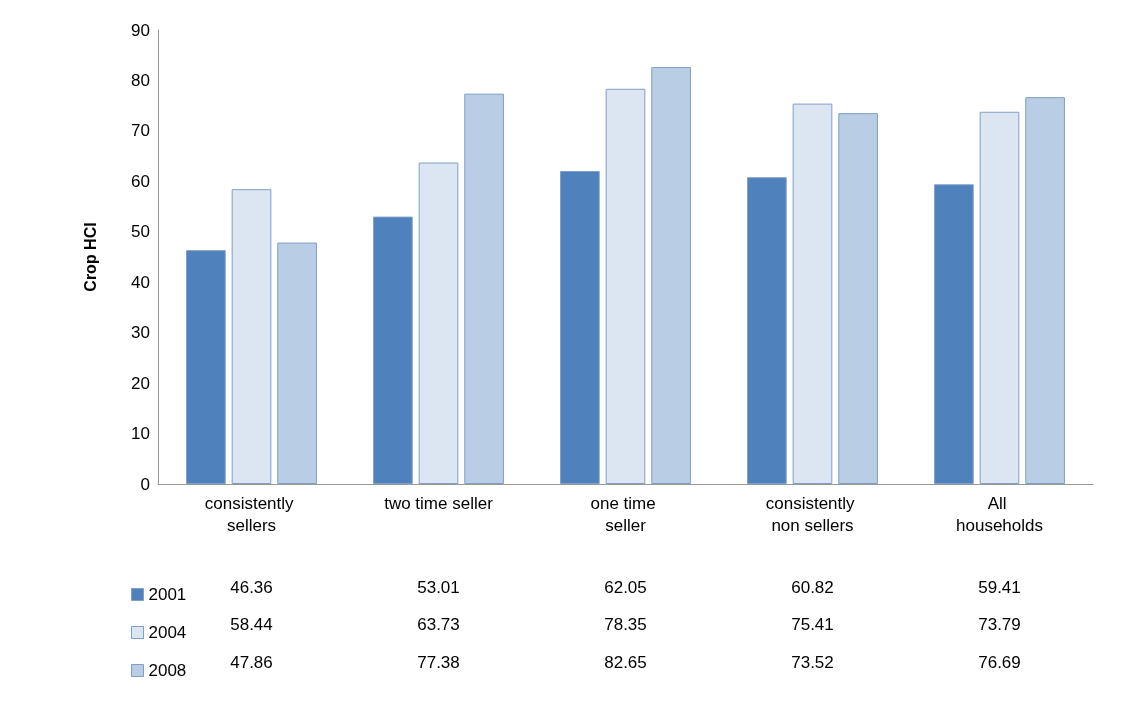  I want to click on x-tick-label: consistently non sellers, so click(812, 514).